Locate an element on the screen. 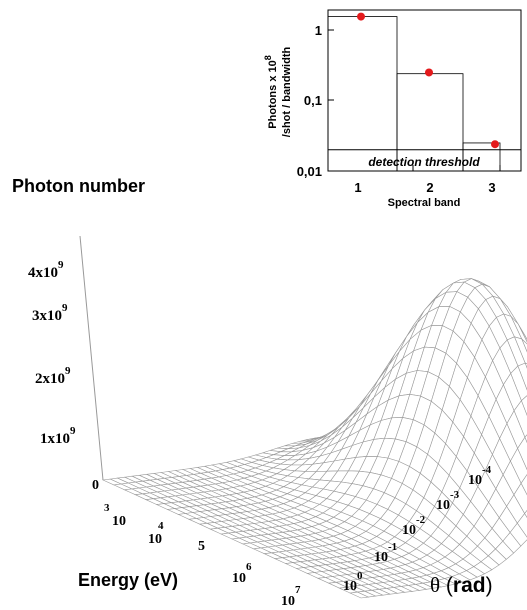 The height and width of the screenshot is (610, 527). inset-ytick-label: 0,1 is located at coordinates (313, 100).